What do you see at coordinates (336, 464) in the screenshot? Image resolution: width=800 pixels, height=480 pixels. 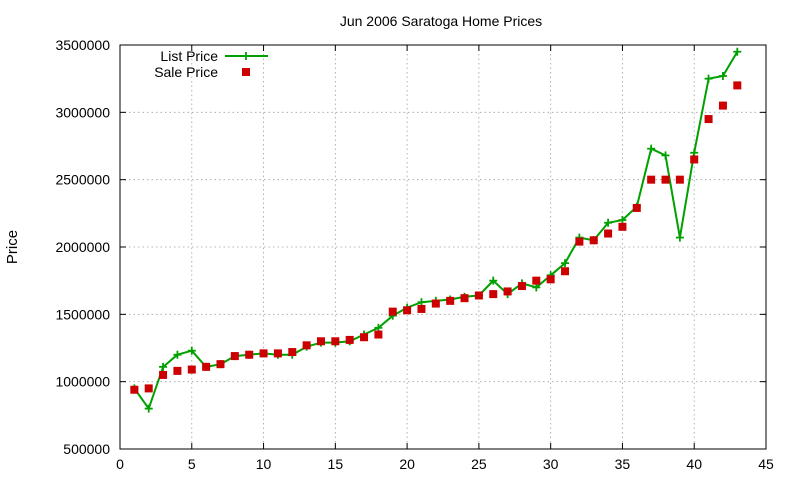 I see `x-tick-label: 15` at bounding box center [336, 464].